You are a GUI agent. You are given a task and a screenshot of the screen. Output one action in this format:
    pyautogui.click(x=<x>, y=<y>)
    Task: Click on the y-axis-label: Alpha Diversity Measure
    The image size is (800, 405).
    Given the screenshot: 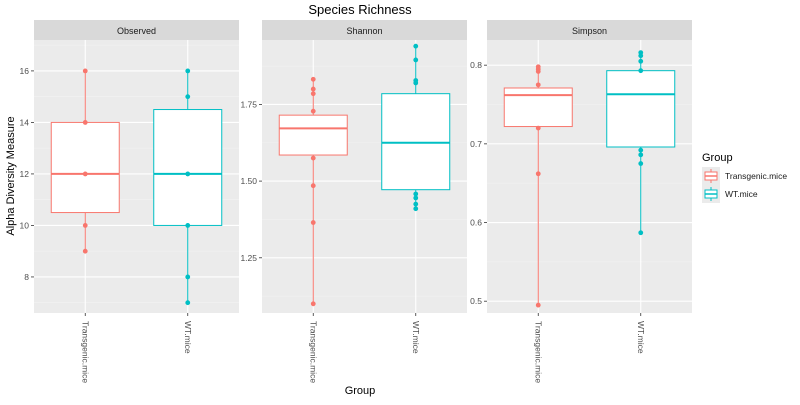 What is the action you would take?
    pyautogui.click(x=11, y=175)
    